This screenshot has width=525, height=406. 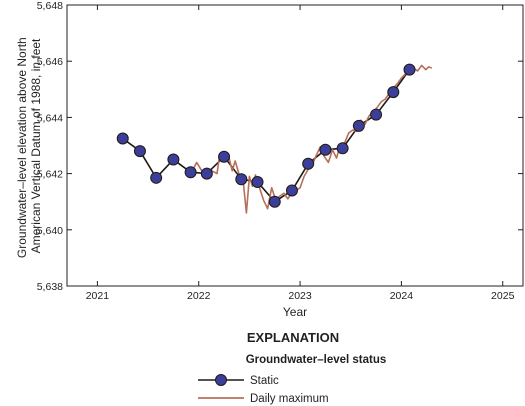 What do you see at coordinates (50, 287) in the screenshot?
I see `y-tick-label: 5,638` at bounding box center [50, 287].